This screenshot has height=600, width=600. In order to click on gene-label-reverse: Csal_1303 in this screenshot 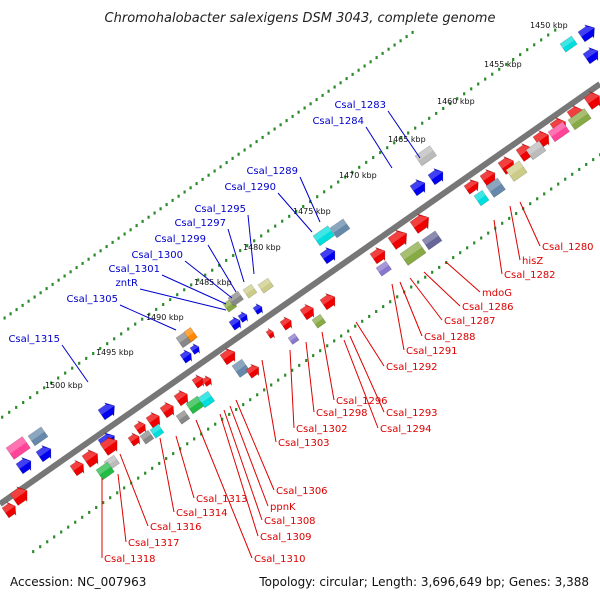, I will do `click(304, 443)`.